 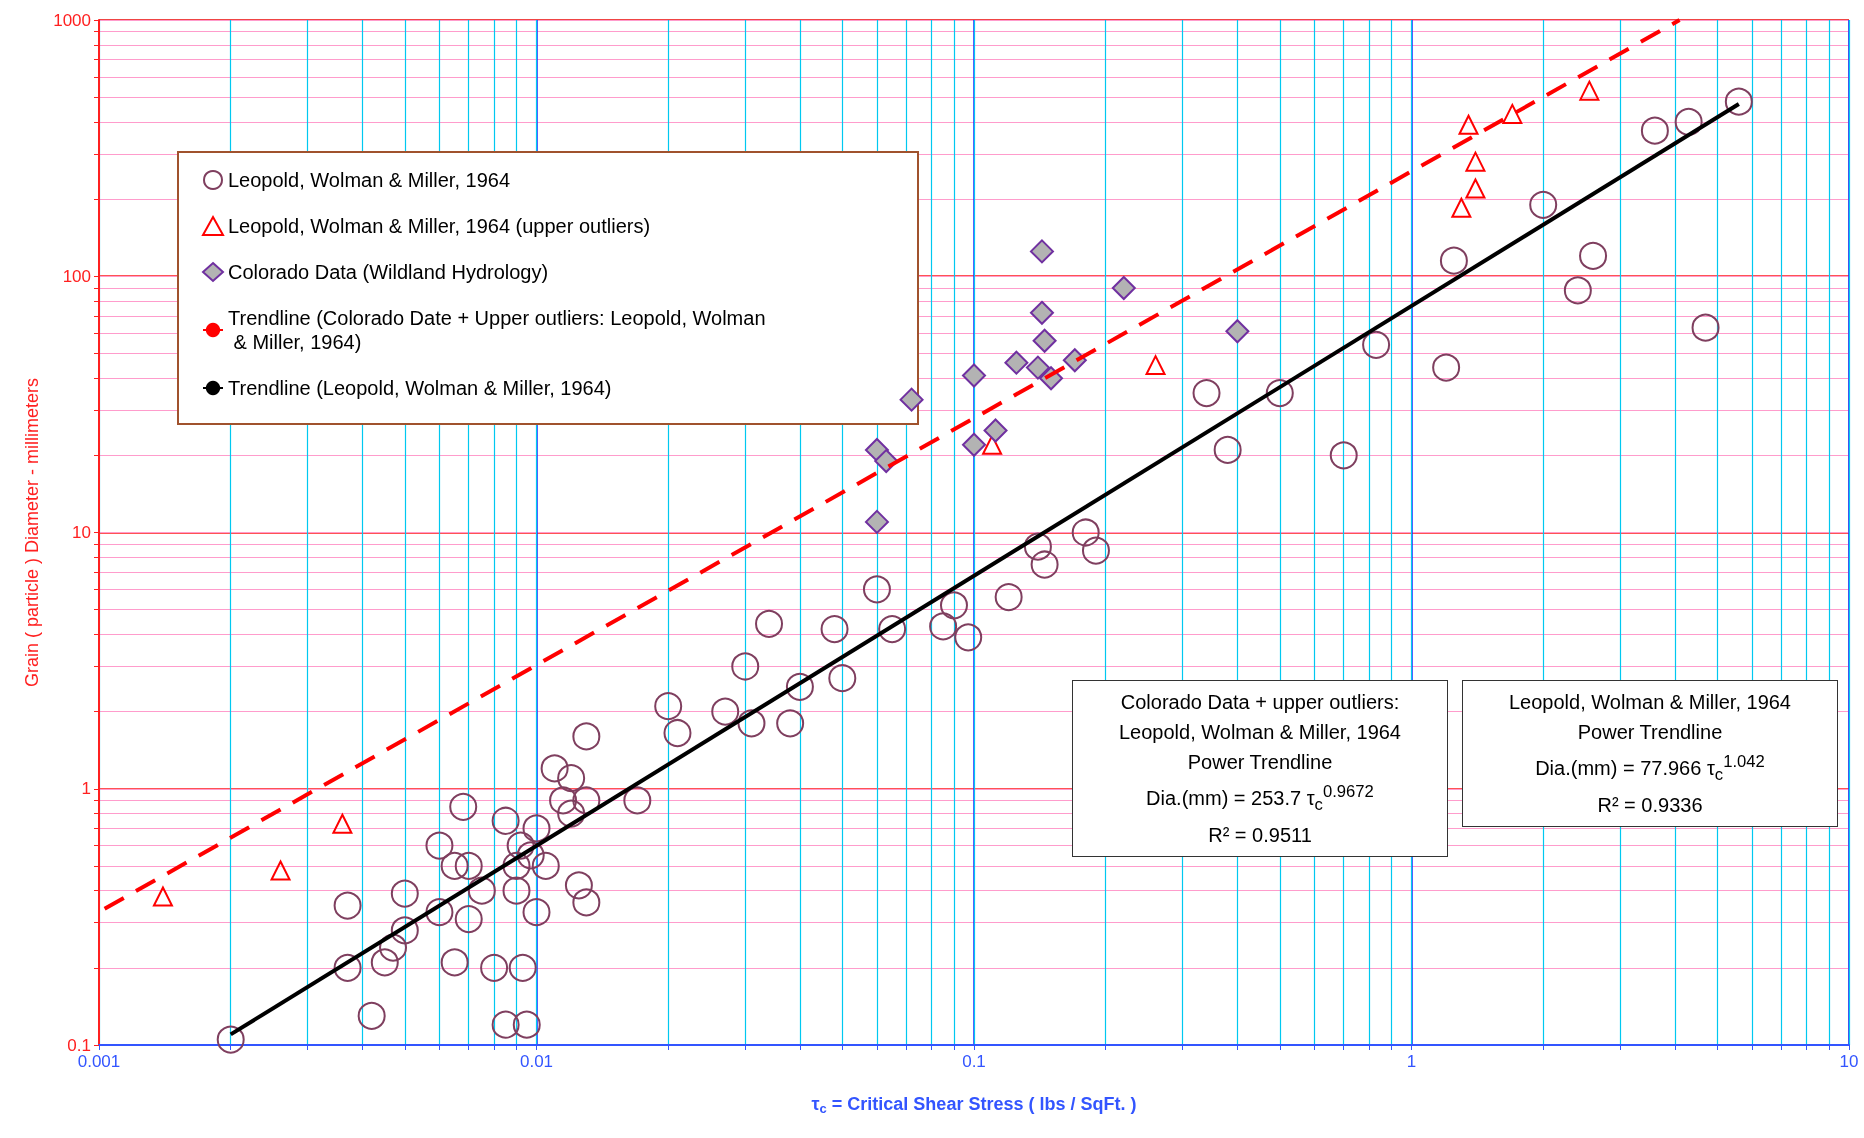 What do you see at coordinates (439, 226) in the screenshot?
I see `legend-label: Leopold, Wolman & Miller, 1964 (upper outliers)` at bounding box center [439, 226].